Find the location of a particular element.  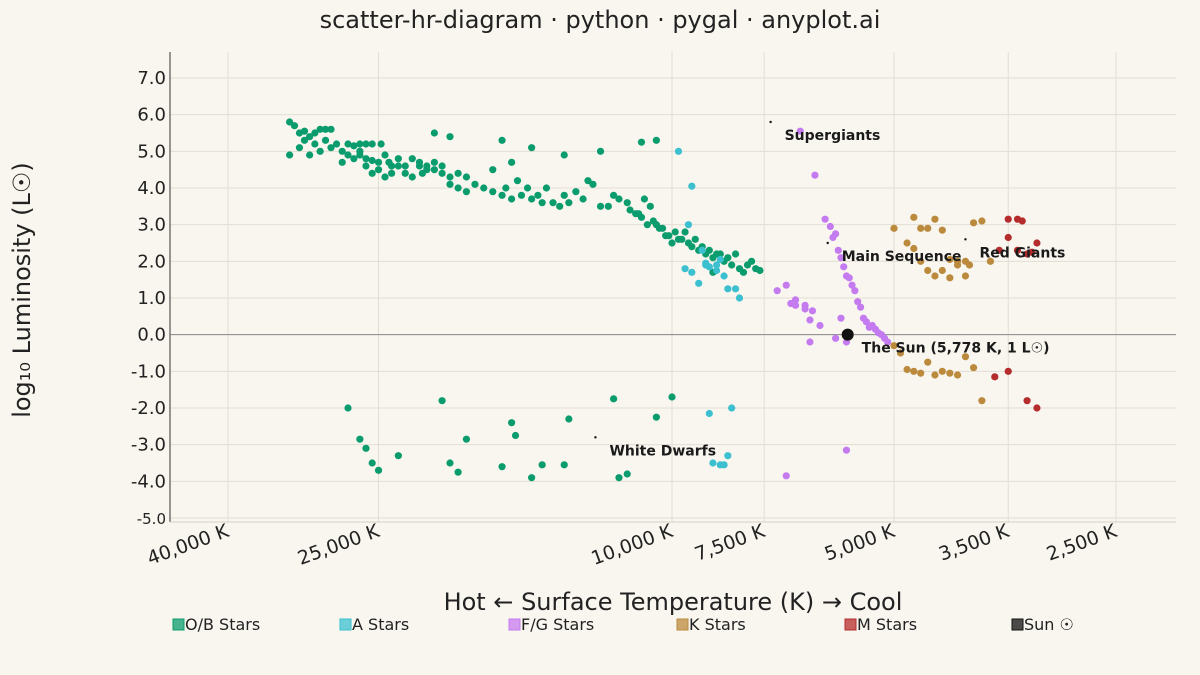

y-tick-label: 7.0 is located at coordinates (151, 78).